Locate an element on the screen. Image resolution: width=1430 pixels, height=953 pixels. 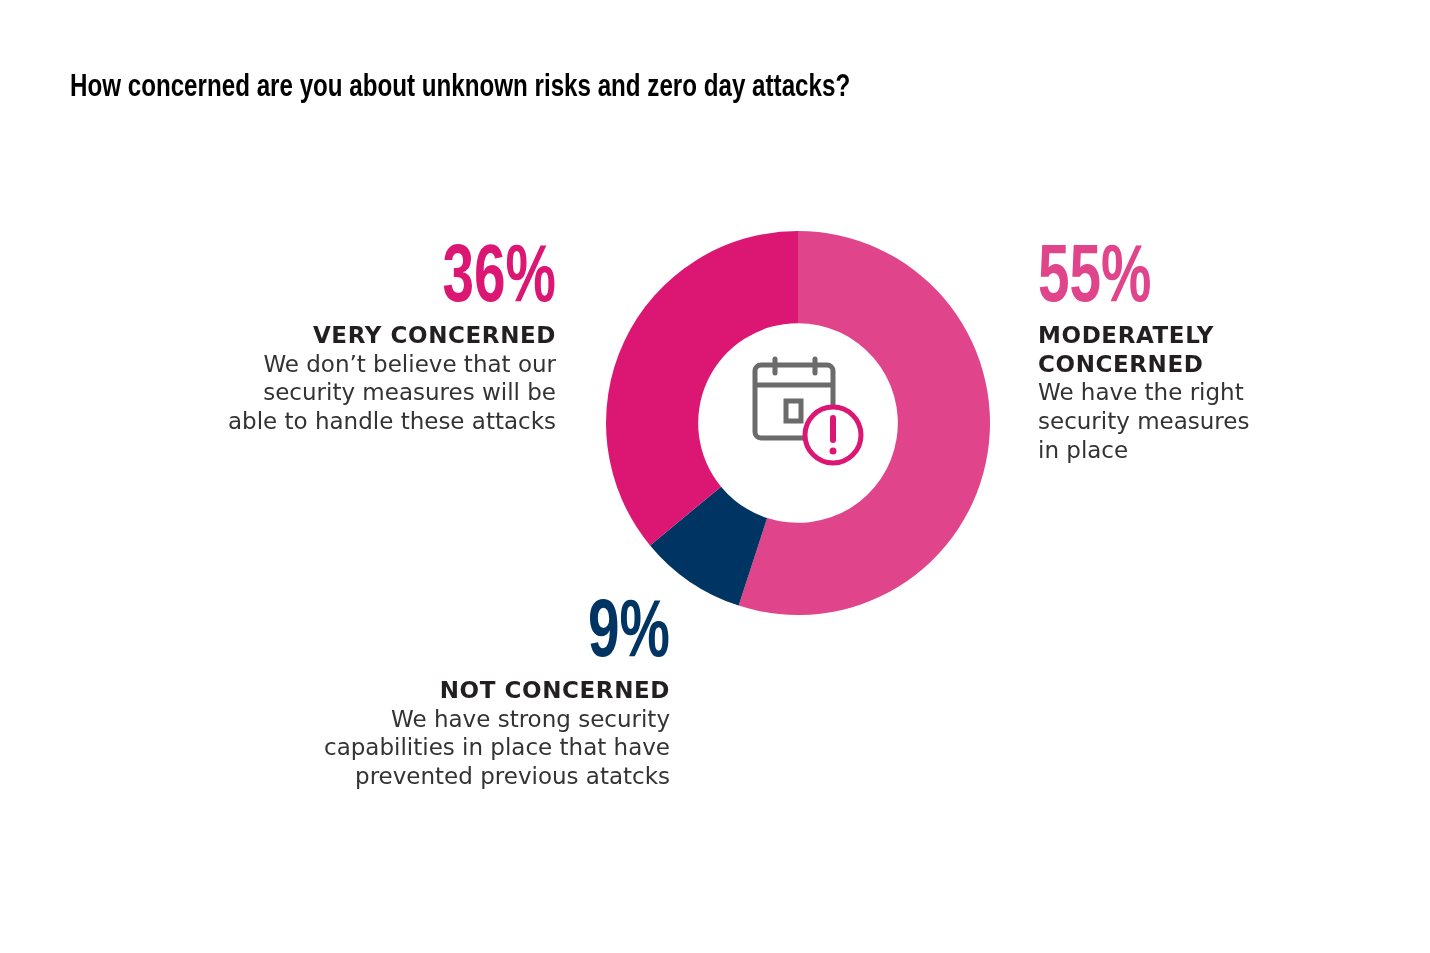
chart-title: How concerned are you about unknown risks and zero day attacks? is located at coordinates (460, 85).